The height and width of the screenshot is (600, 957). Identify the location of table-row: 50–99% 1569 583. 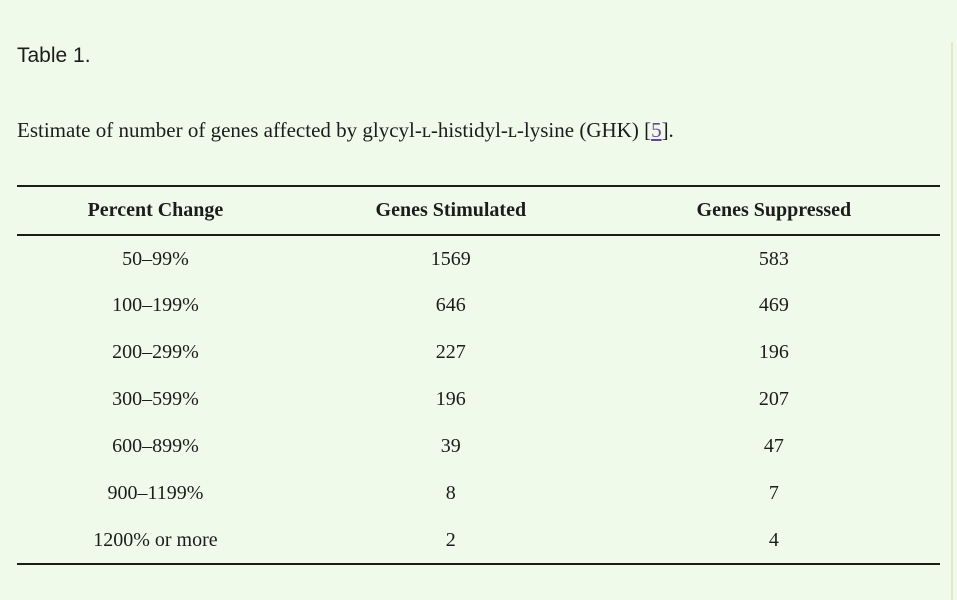
(478, 258).